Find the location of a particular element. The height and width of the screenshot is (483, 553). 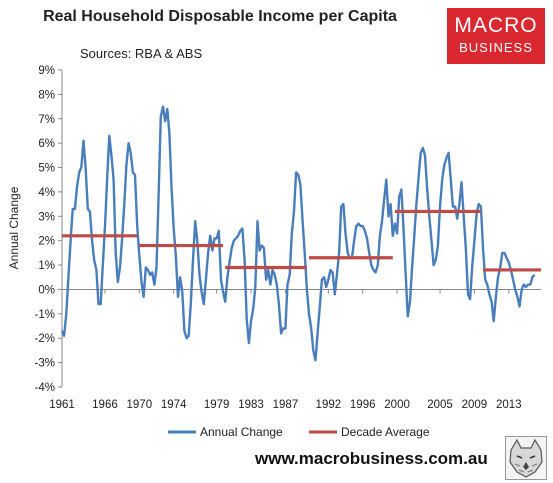

website-url: www.macrobusiness.com.au is located at coordinates (371, 458).